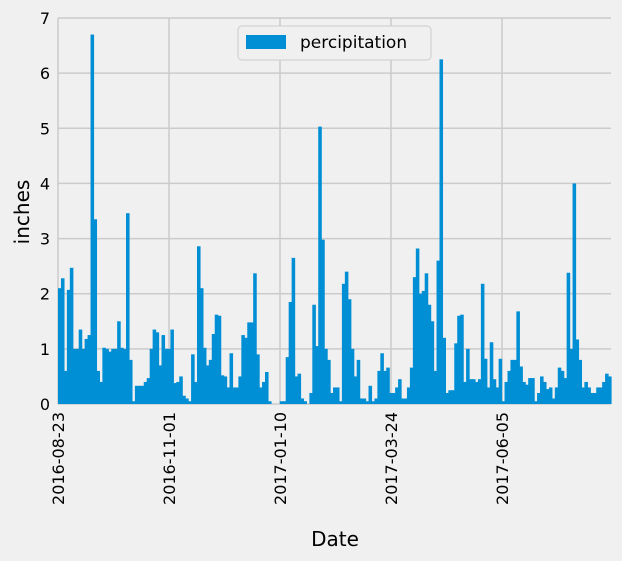 The height and width of the screenshot is (561, 622). I want to click on legend: percipitation, so click(334, 43).